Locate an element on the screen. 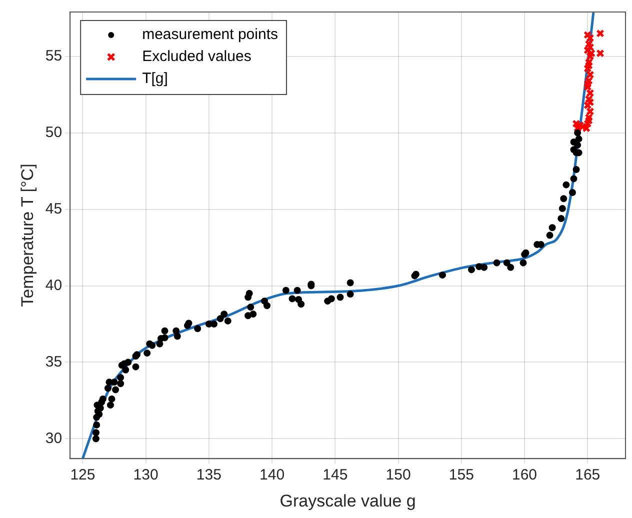 The image size is (632, 518). x-tick-label: 150 is located at coordinates (398, 475).